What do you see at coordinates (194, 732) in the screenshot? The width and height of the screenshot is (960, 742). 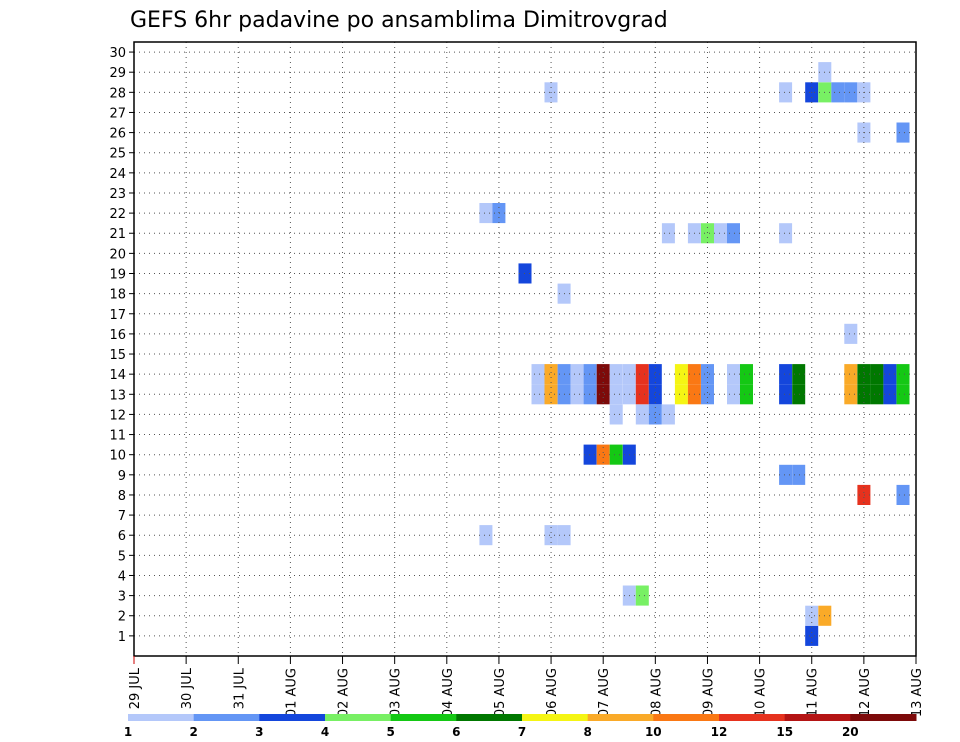 I see `legend-label: 2` at bounding box center [194, 732].